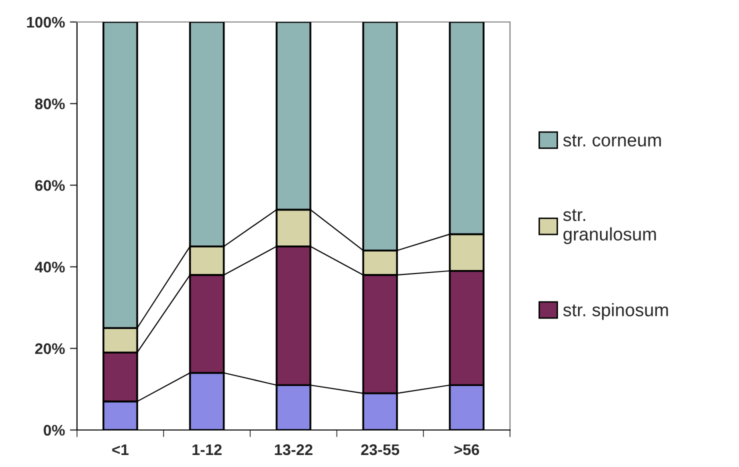 The image size is (739, 467). Describe the element at coordinates (609, 226) in the screenshot. I see `legend-label: str. granulosum` at that location.